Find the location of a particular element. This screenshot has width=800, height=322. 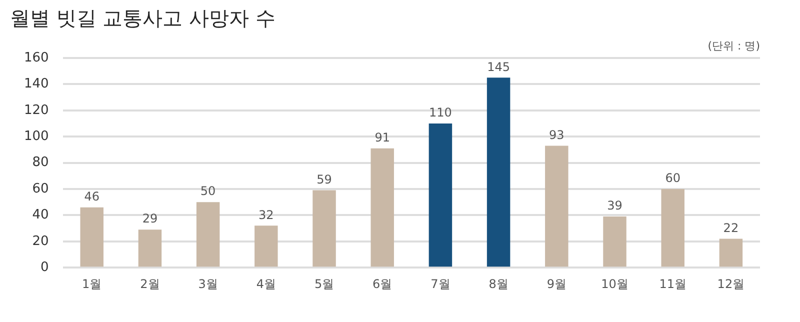

text: (단위 : 명) is located at coordinates (734, 45).